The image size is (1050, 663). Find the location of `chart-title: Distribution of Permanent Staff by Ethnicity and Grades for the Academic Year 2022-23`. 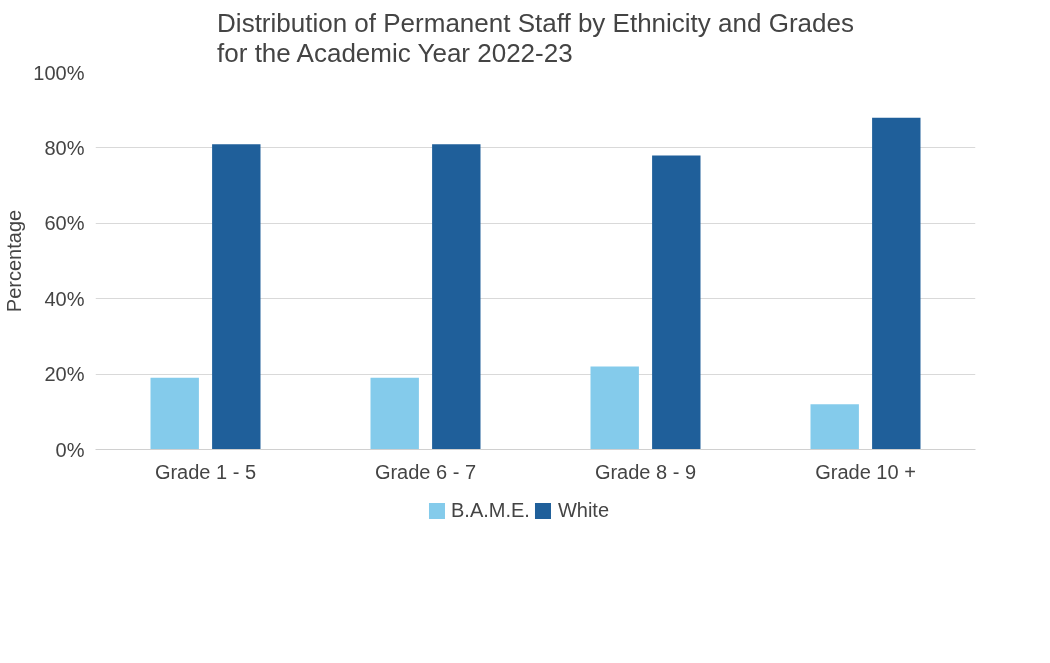

chart-title: Distribution of Permanent Staff by Ethnicity and Grades for the Academic Year 2022-23 is located at coordinates (535, 37).